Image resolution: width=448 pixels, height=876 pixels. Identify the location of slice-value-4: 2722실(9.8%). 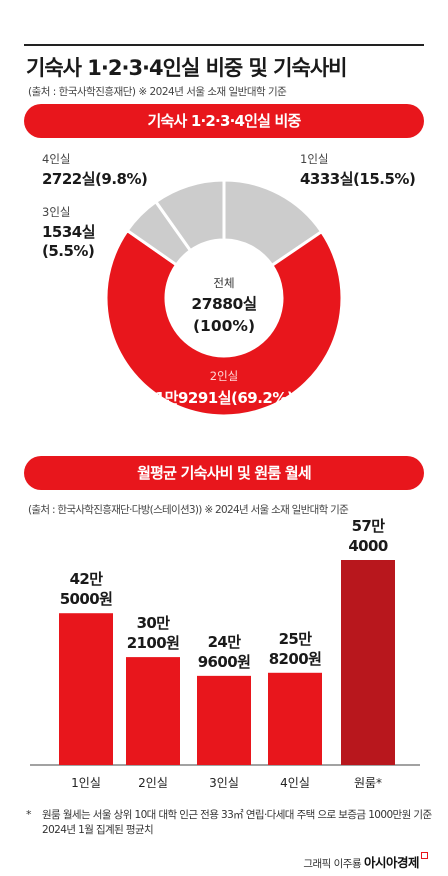
(94, 179).